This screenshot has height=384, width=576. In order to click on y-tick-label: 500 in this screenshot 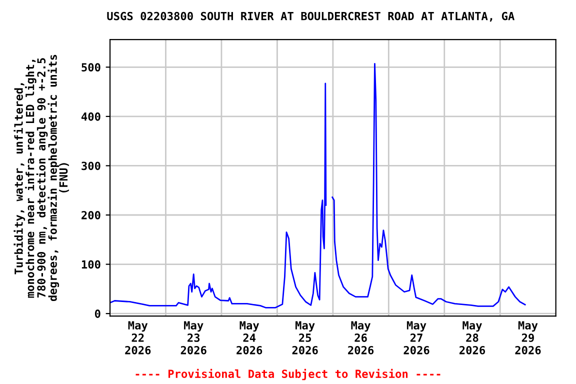, I will do `click(91, 67)`.